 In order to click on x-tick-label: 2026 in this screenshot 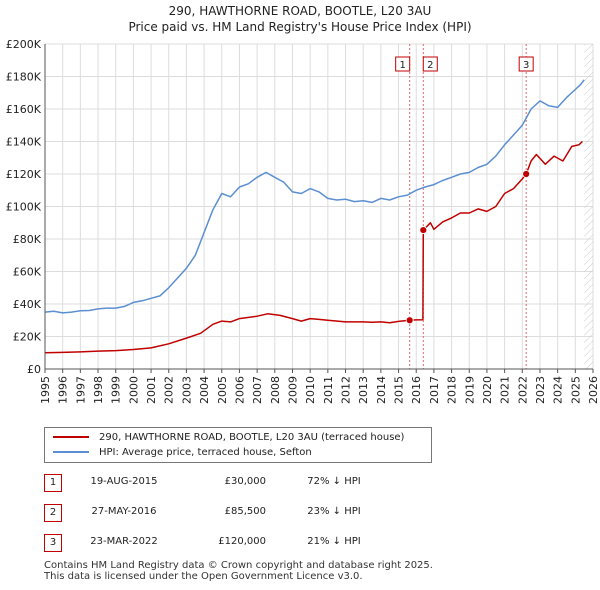, I will do `click(593, 390)`.